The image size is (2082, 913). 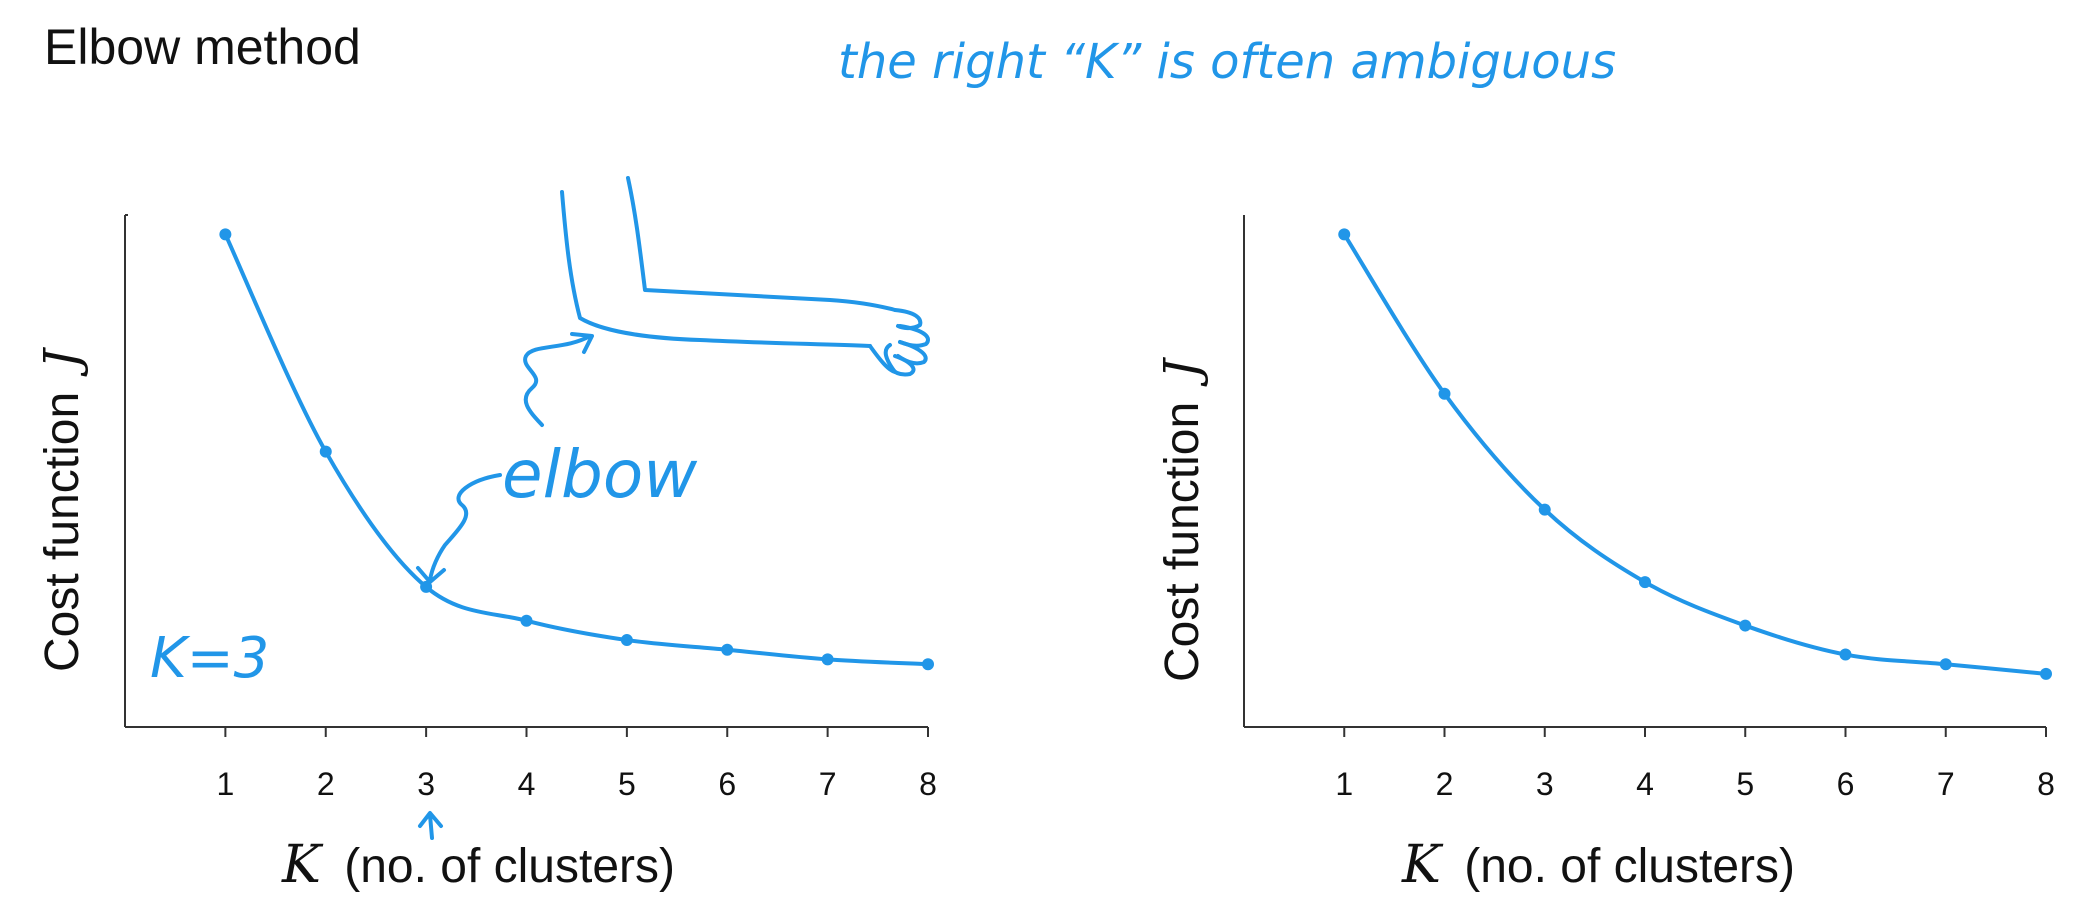 What do you see at coordinates (557, 380) in the screenshot?
I see `elbow-arrow-to-arm` at bounding box center [557, 380].